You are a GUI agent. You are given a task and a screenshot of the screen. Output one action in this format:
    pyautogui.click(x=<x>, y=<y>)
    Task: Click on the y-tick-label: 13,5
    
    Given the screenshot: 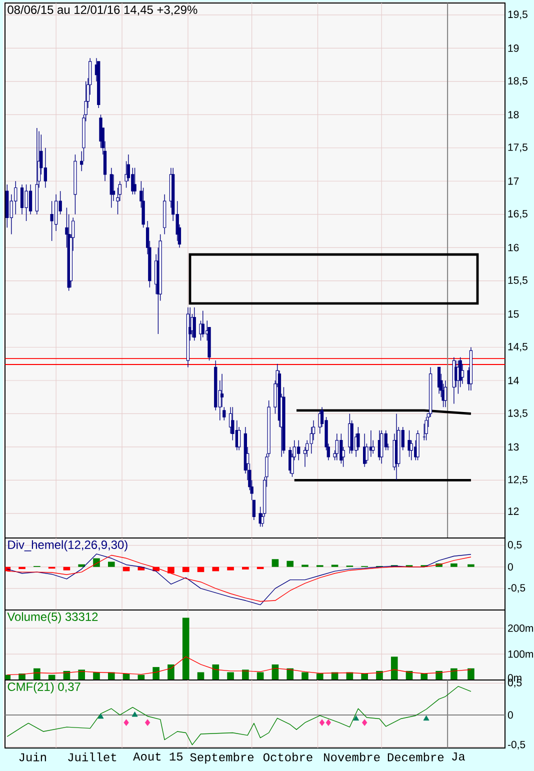 What is the action you would take?
    pyautogui.click(x=518, y=413)
    